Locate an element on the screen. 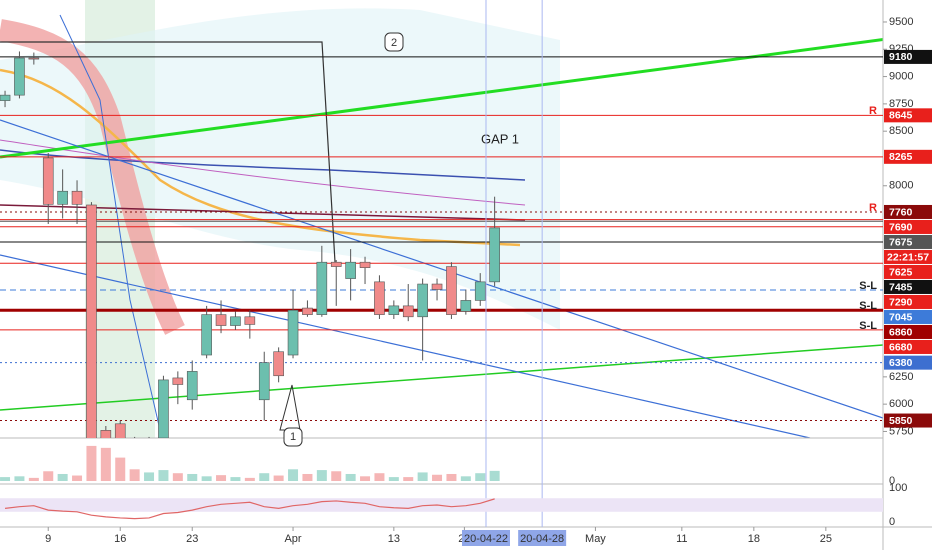 The image size is (932, 550). x-tick-label: 20-04-28 is located at coordinates (542, 539).